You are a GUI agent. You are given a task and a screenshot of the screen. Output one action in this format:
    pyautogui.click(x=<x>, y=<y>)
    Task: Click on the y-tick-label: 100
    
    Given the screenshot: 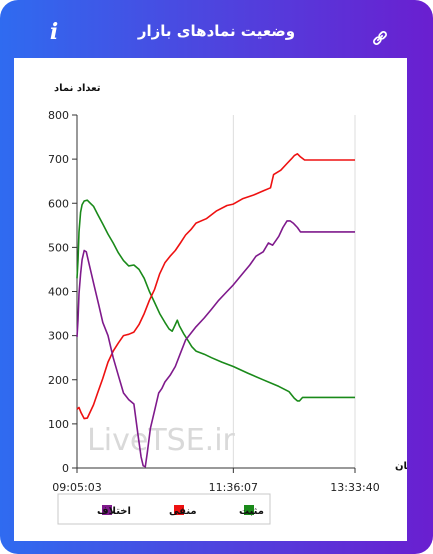 What is the action you would take?
    pyautogui.click(x=58, y=424)
    